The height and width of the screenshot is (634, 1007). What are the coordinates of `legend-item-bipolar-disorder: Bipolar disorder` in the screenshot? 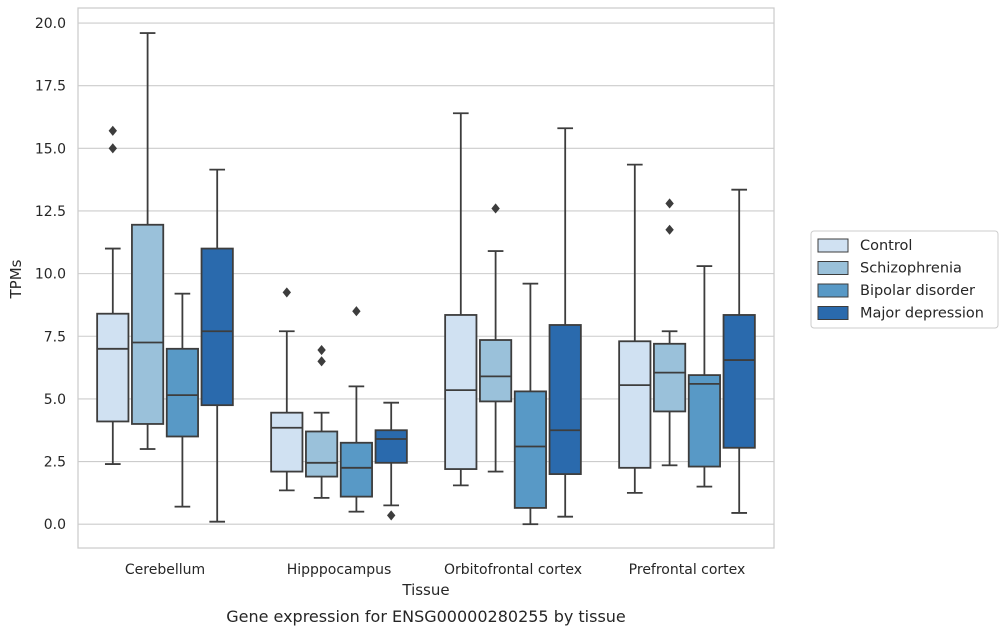 It's located at (896, 291).